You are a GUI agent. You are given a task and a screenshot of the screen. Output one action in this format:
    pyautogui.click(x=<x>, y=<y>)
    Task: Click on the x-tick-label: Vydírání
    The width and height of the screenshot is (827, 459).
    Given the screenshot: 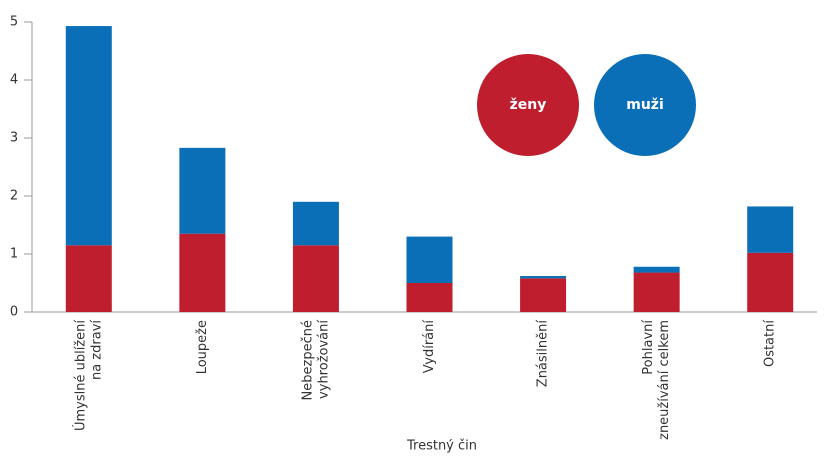 What is the action you would take?
    pyautogui.click(x=429, y=347)
    